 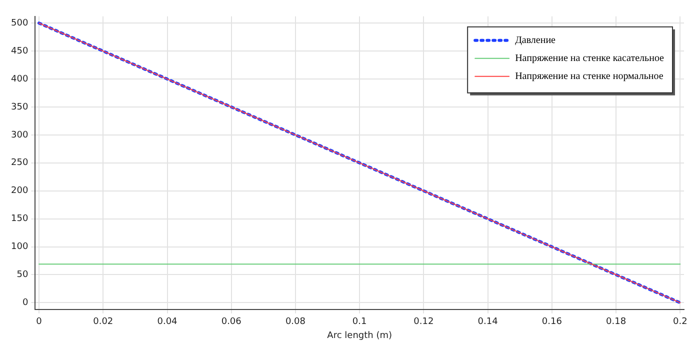 I want to click on legend-label: Напряжение на стенке касательное, so click(x=590, y=58).